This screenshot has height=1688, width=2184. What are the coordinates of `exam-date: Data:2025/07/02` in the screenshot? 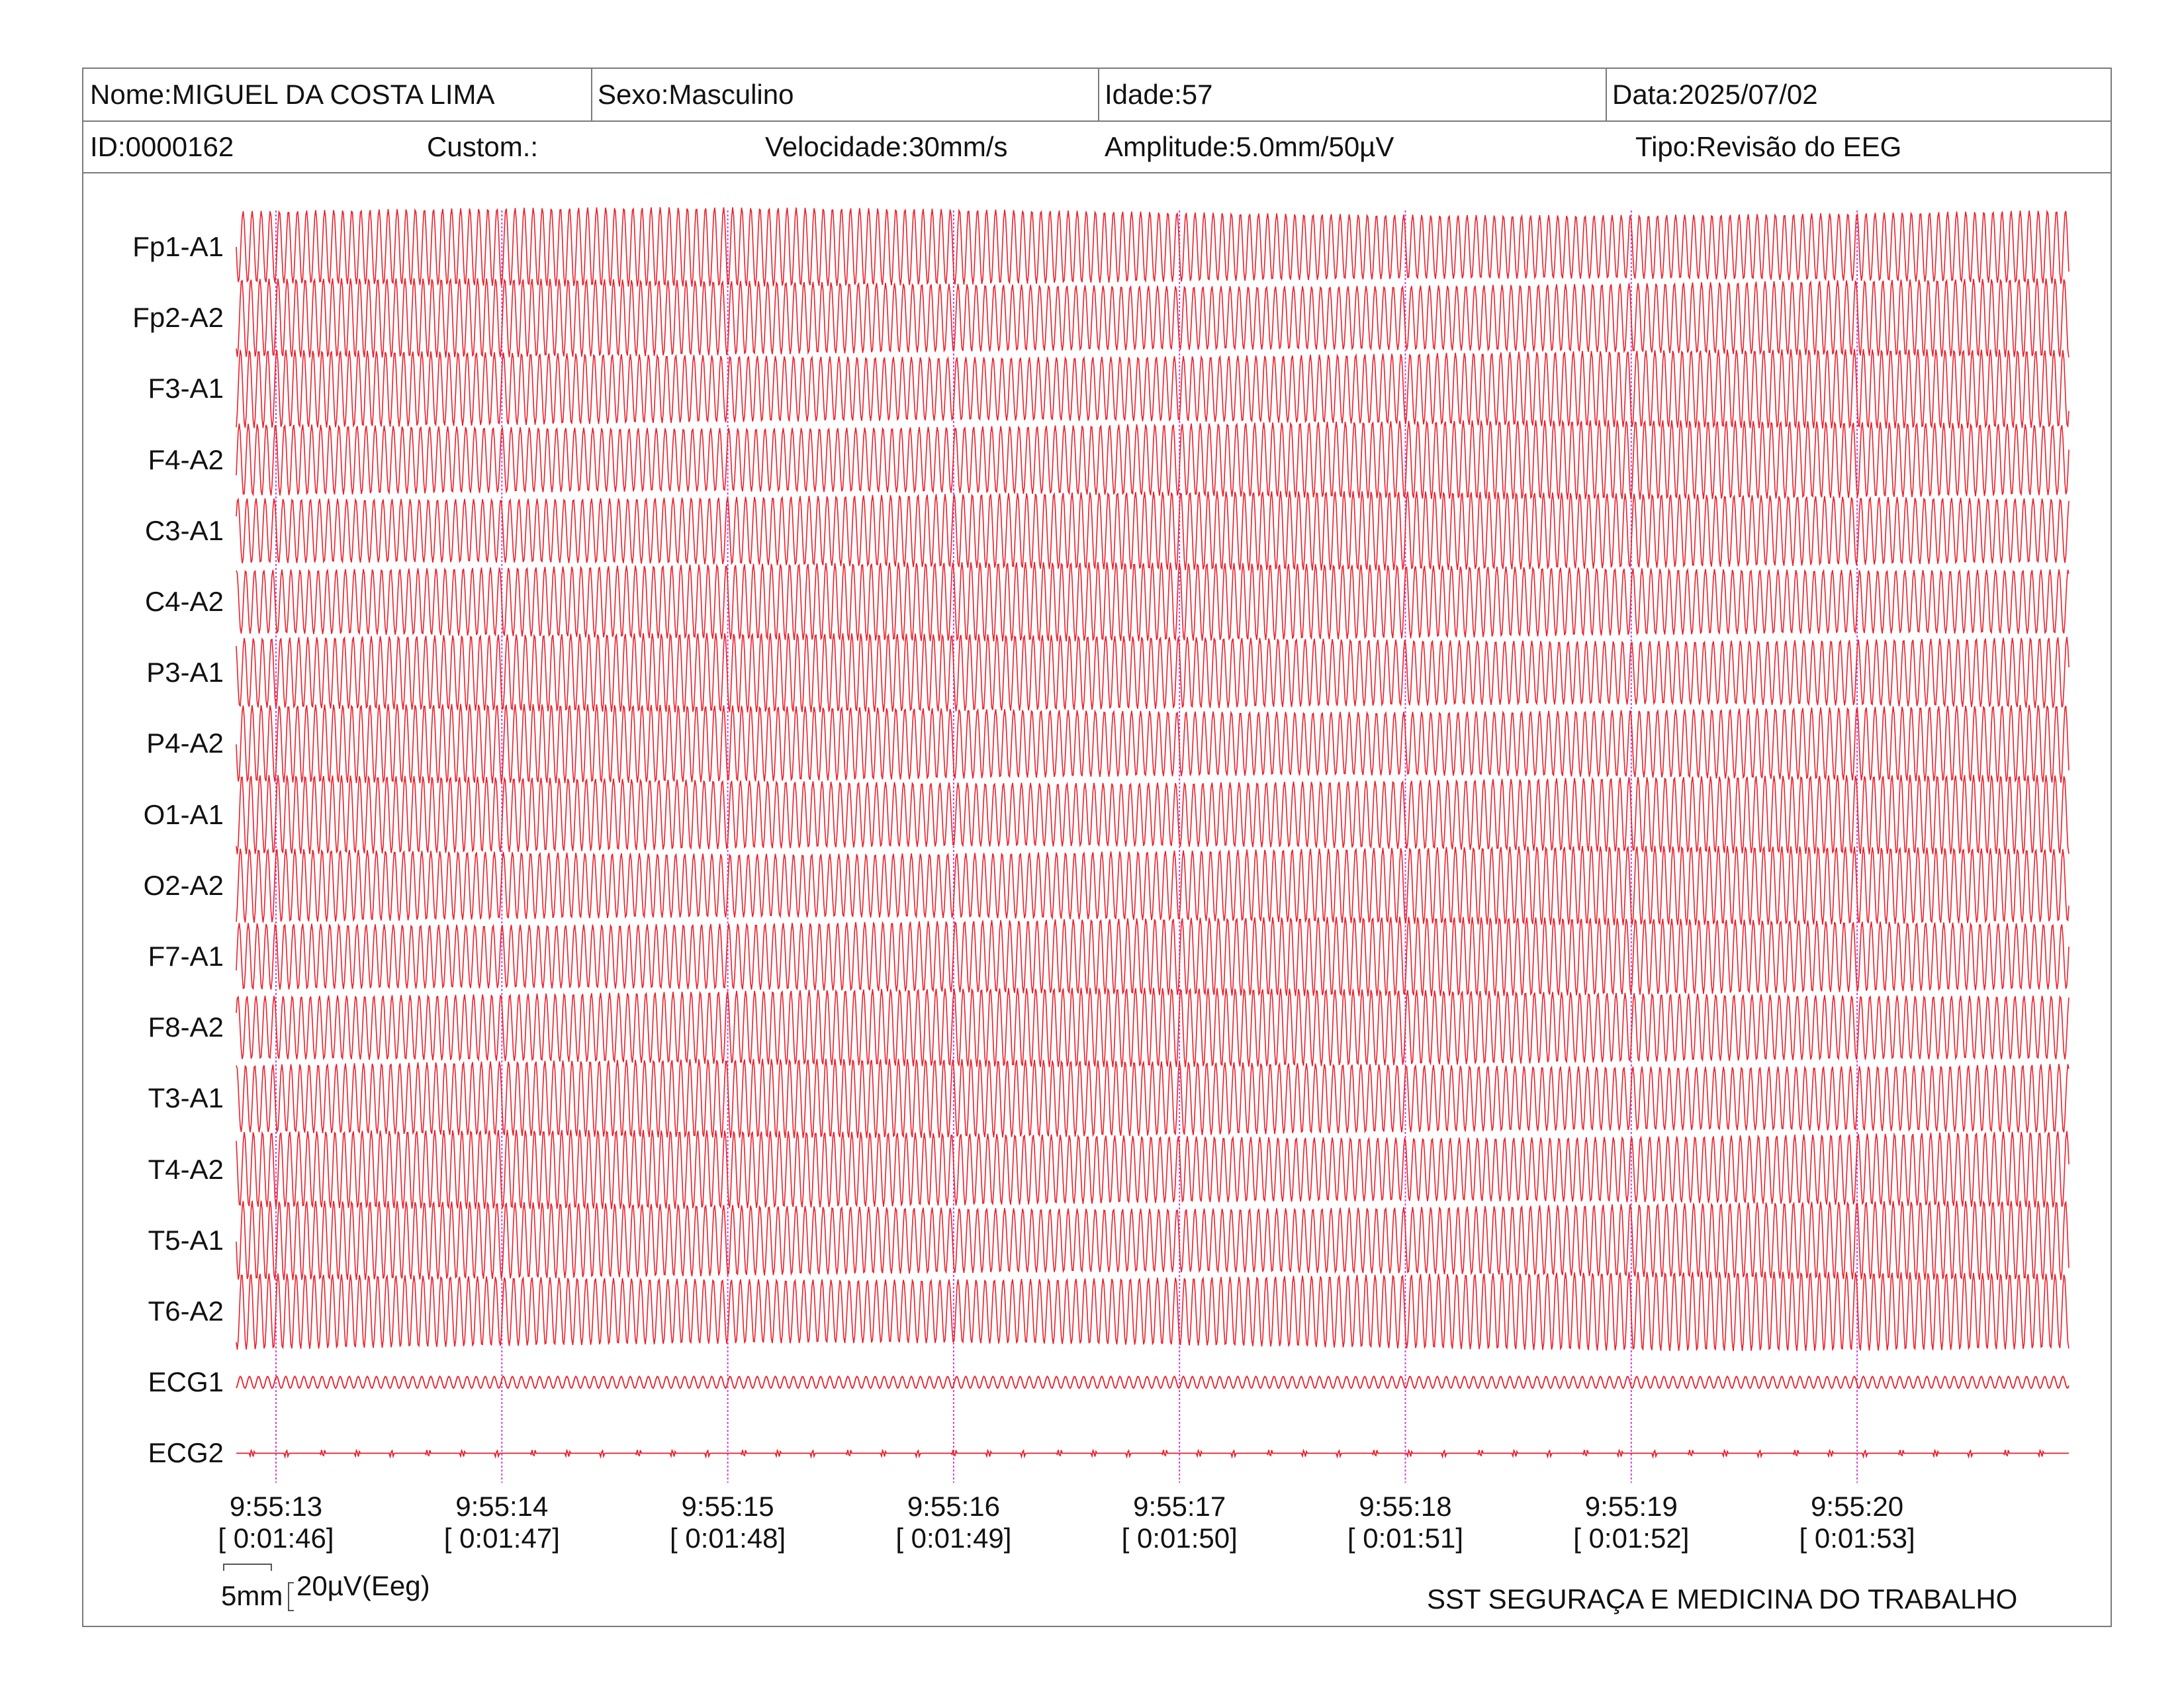 It's located at (1715, 94).